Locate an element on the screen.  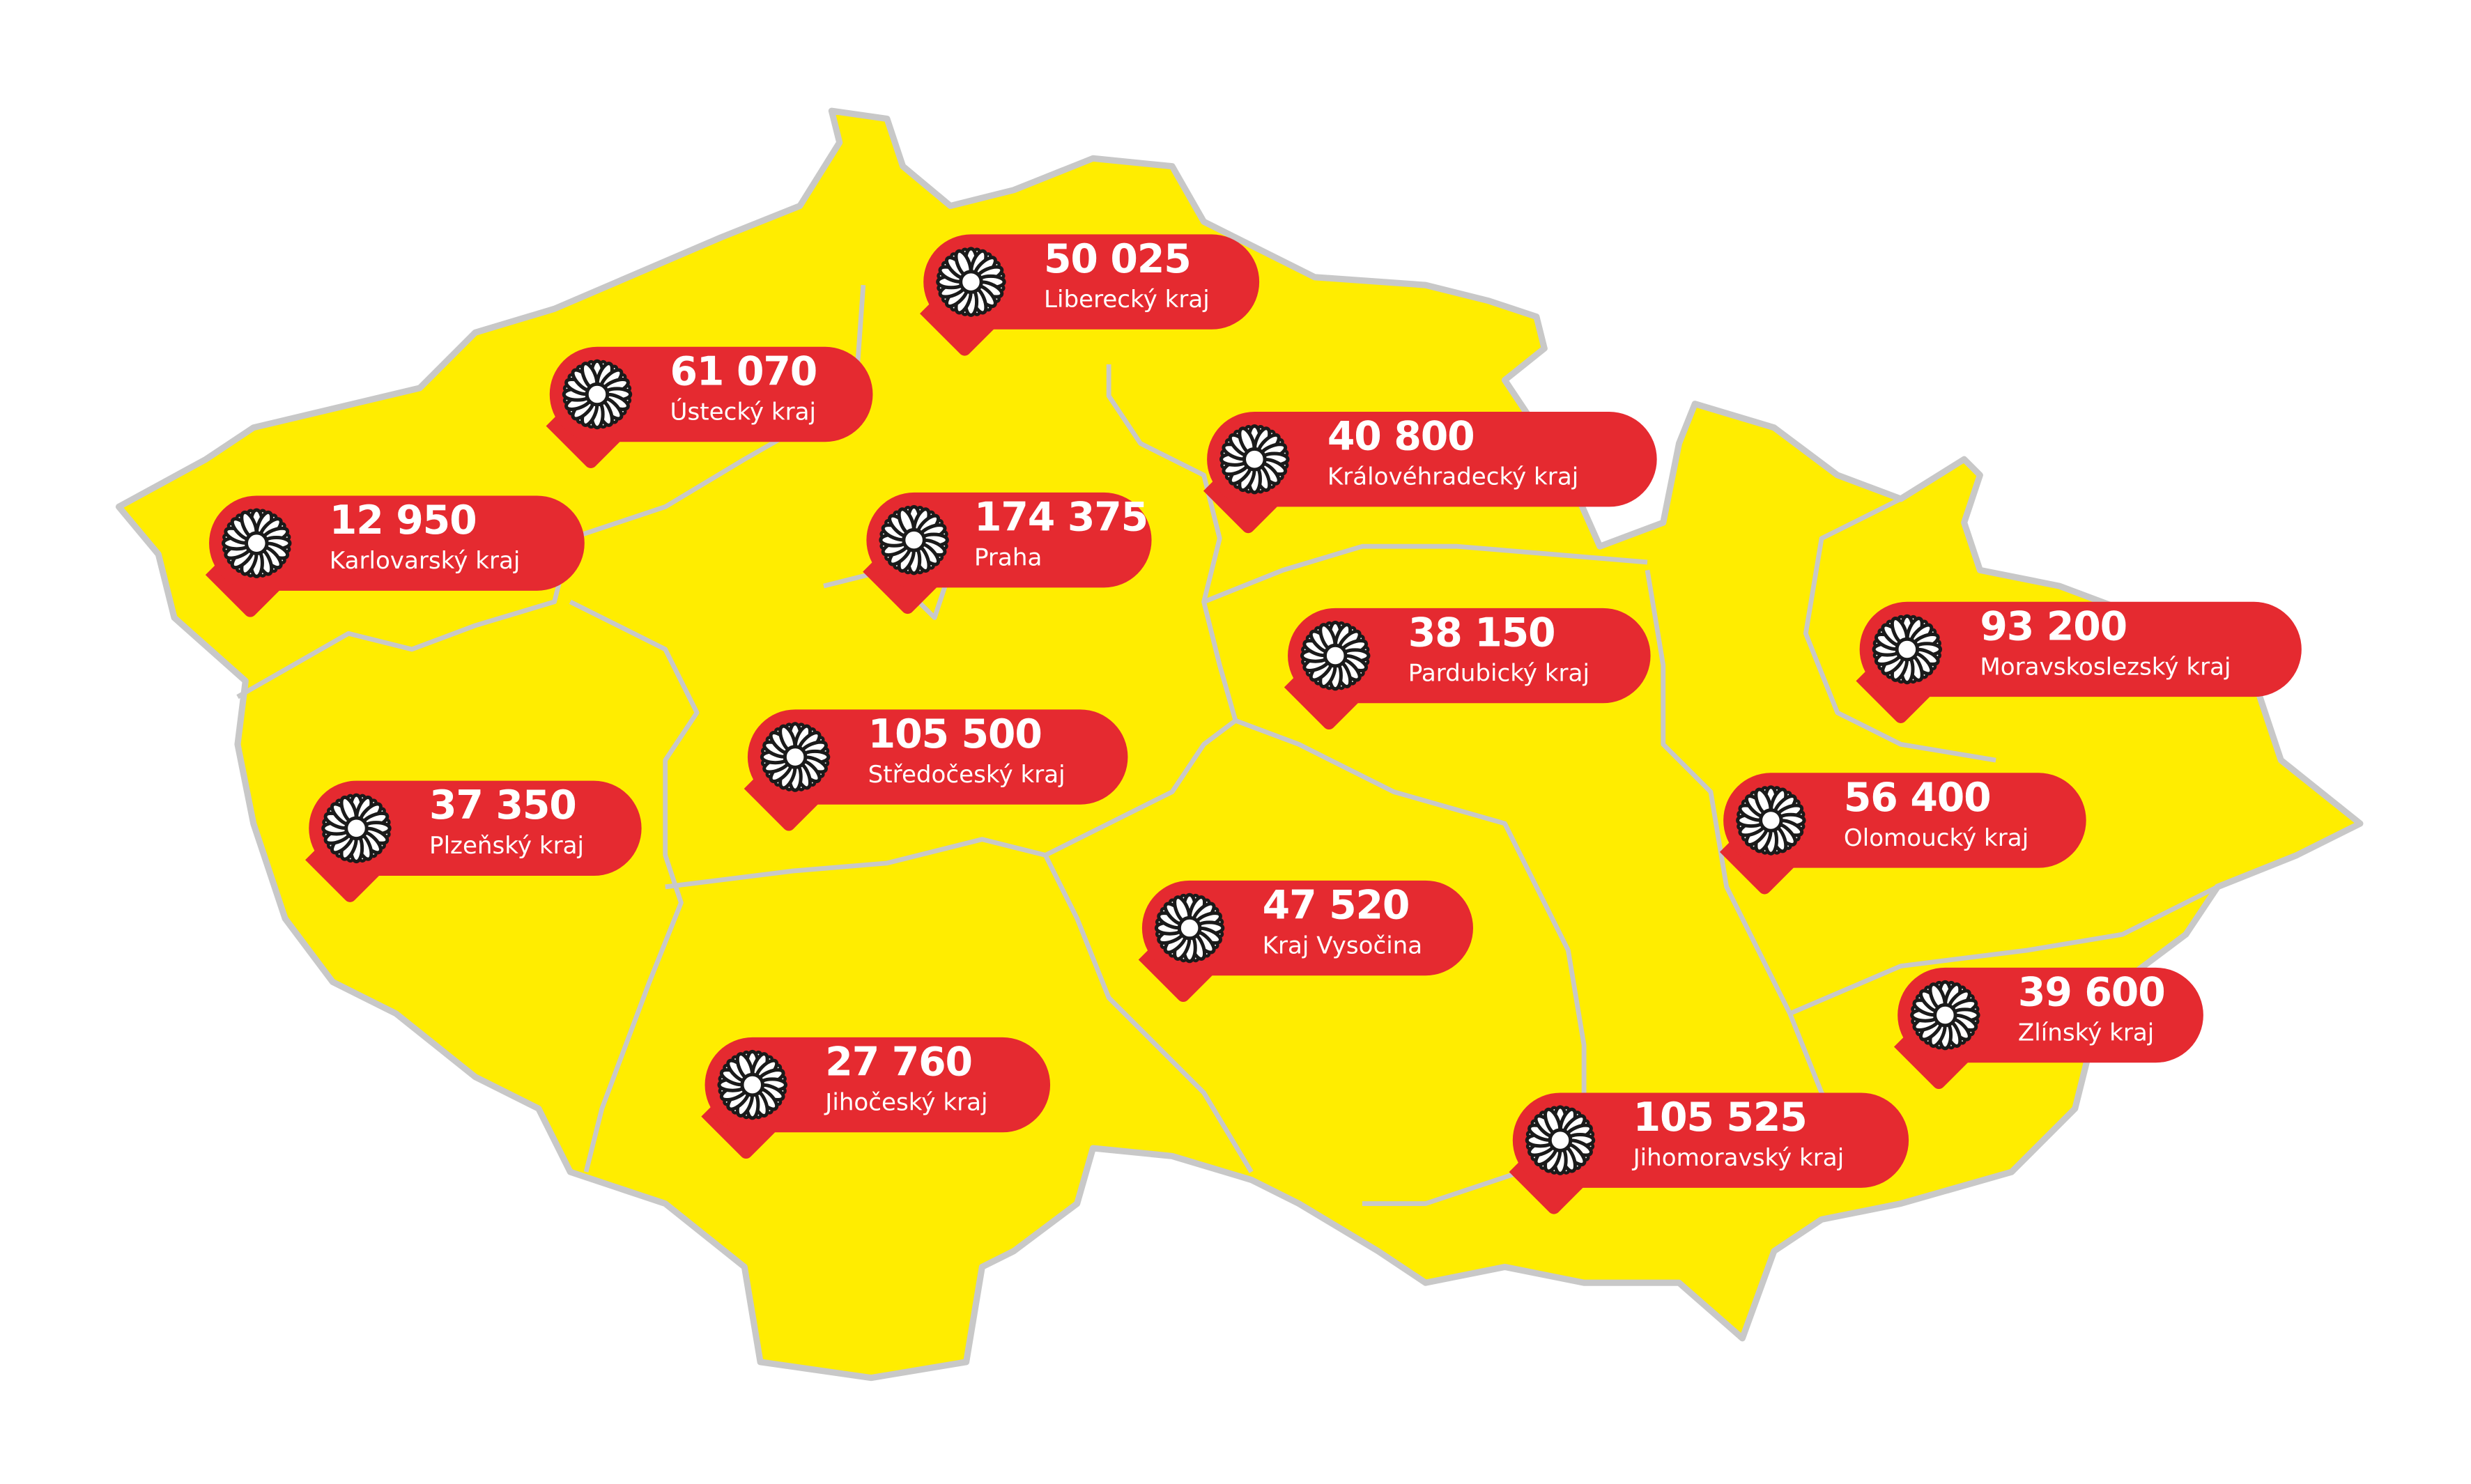
region-name: Královéhradecký kraj is located at coordinates (1453, 476).